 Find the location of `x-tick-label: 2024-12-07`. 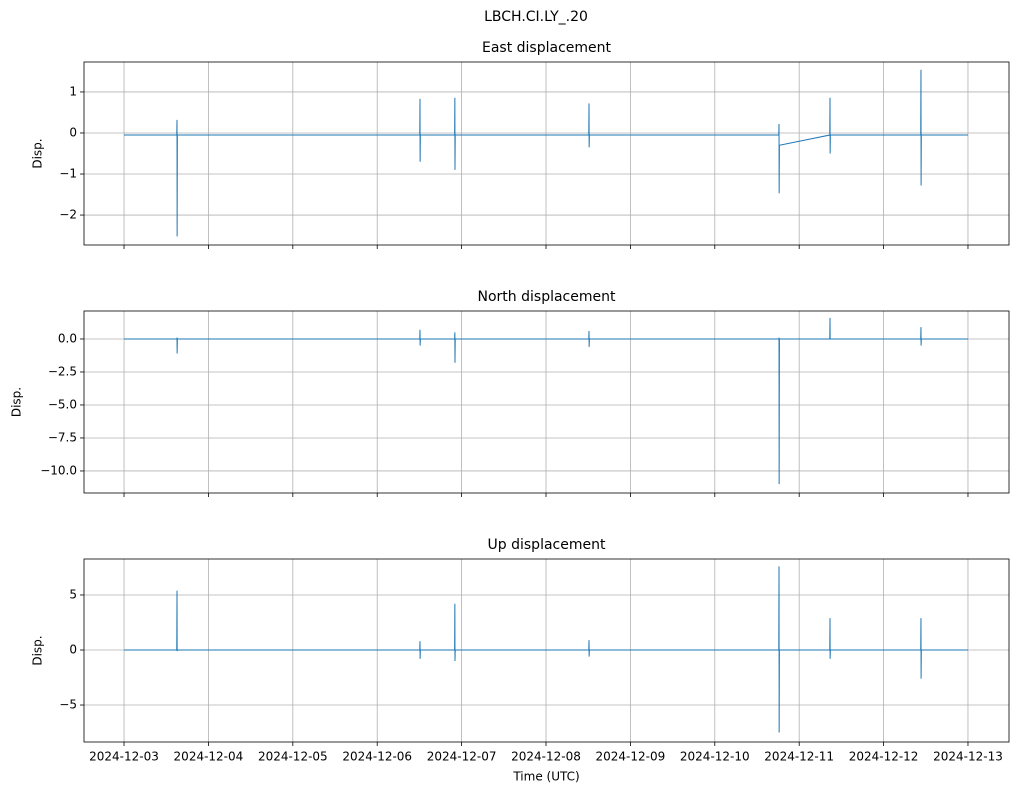

x-tick-label: 2024-12-07 is located at coordinates (462, 757).